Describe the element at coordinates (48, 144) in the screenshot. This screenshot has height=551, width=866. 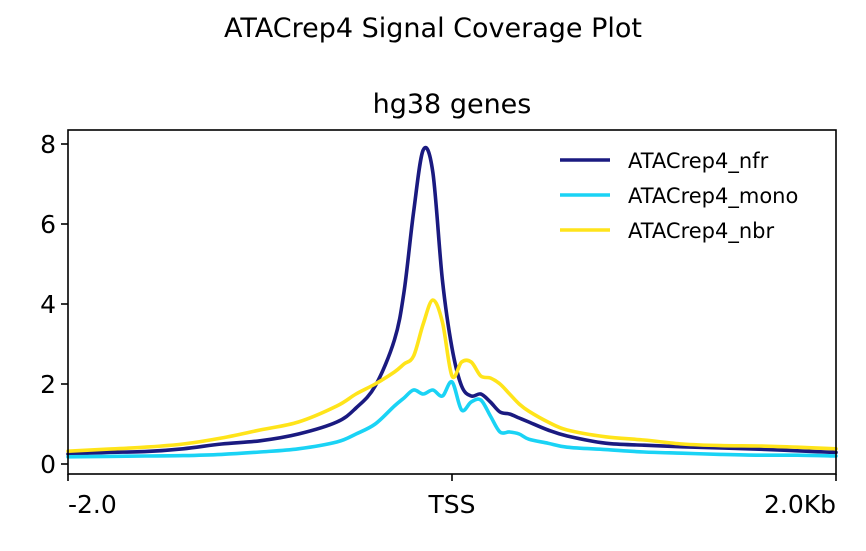
I see `y-tick-label: 8` at that location.